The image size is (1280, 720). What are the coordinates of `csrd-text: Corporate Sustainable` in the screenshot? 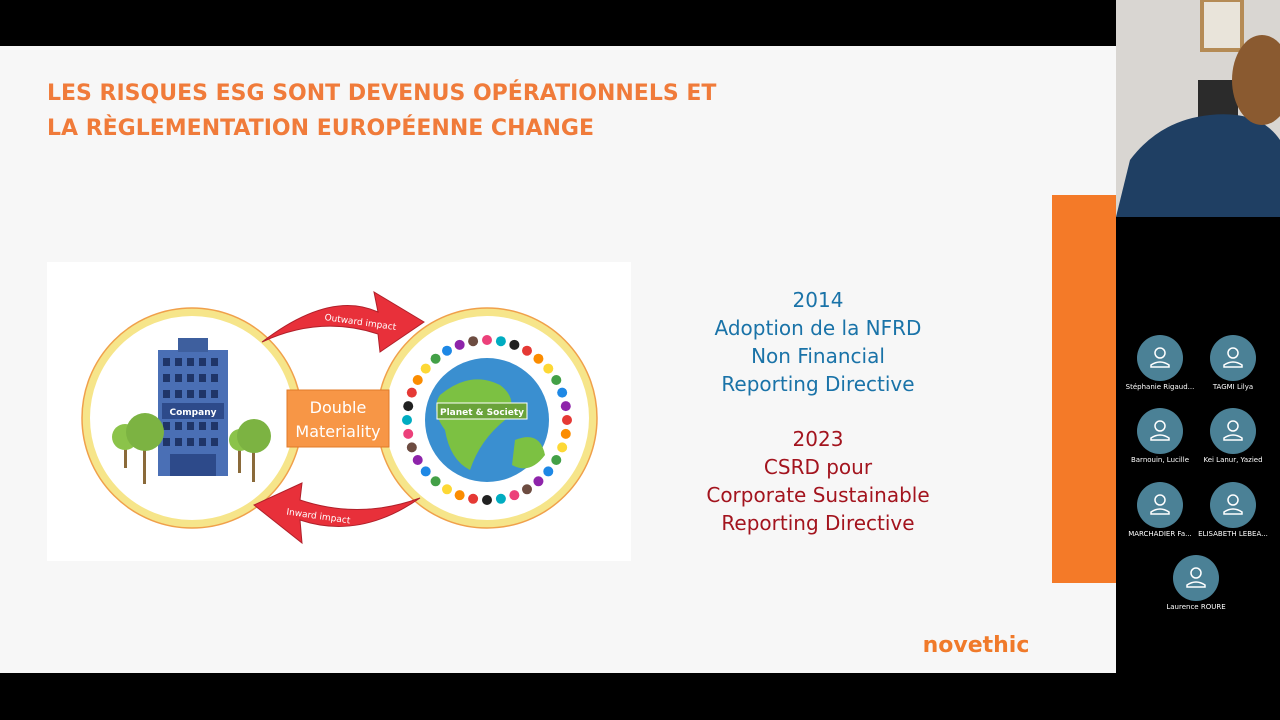 It's located at (817, 495).